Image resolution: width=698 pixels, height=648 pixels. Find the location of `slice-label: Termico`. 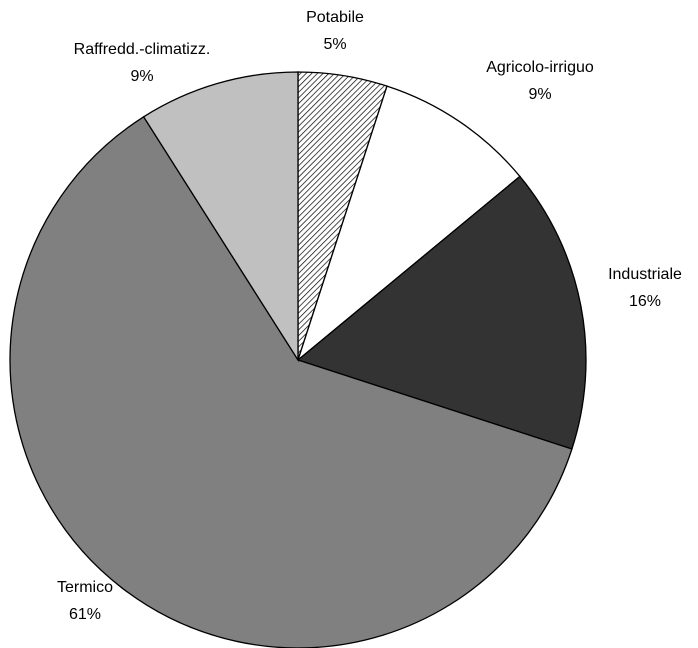

slice-label: Termico is located at coordinates (85, 587).